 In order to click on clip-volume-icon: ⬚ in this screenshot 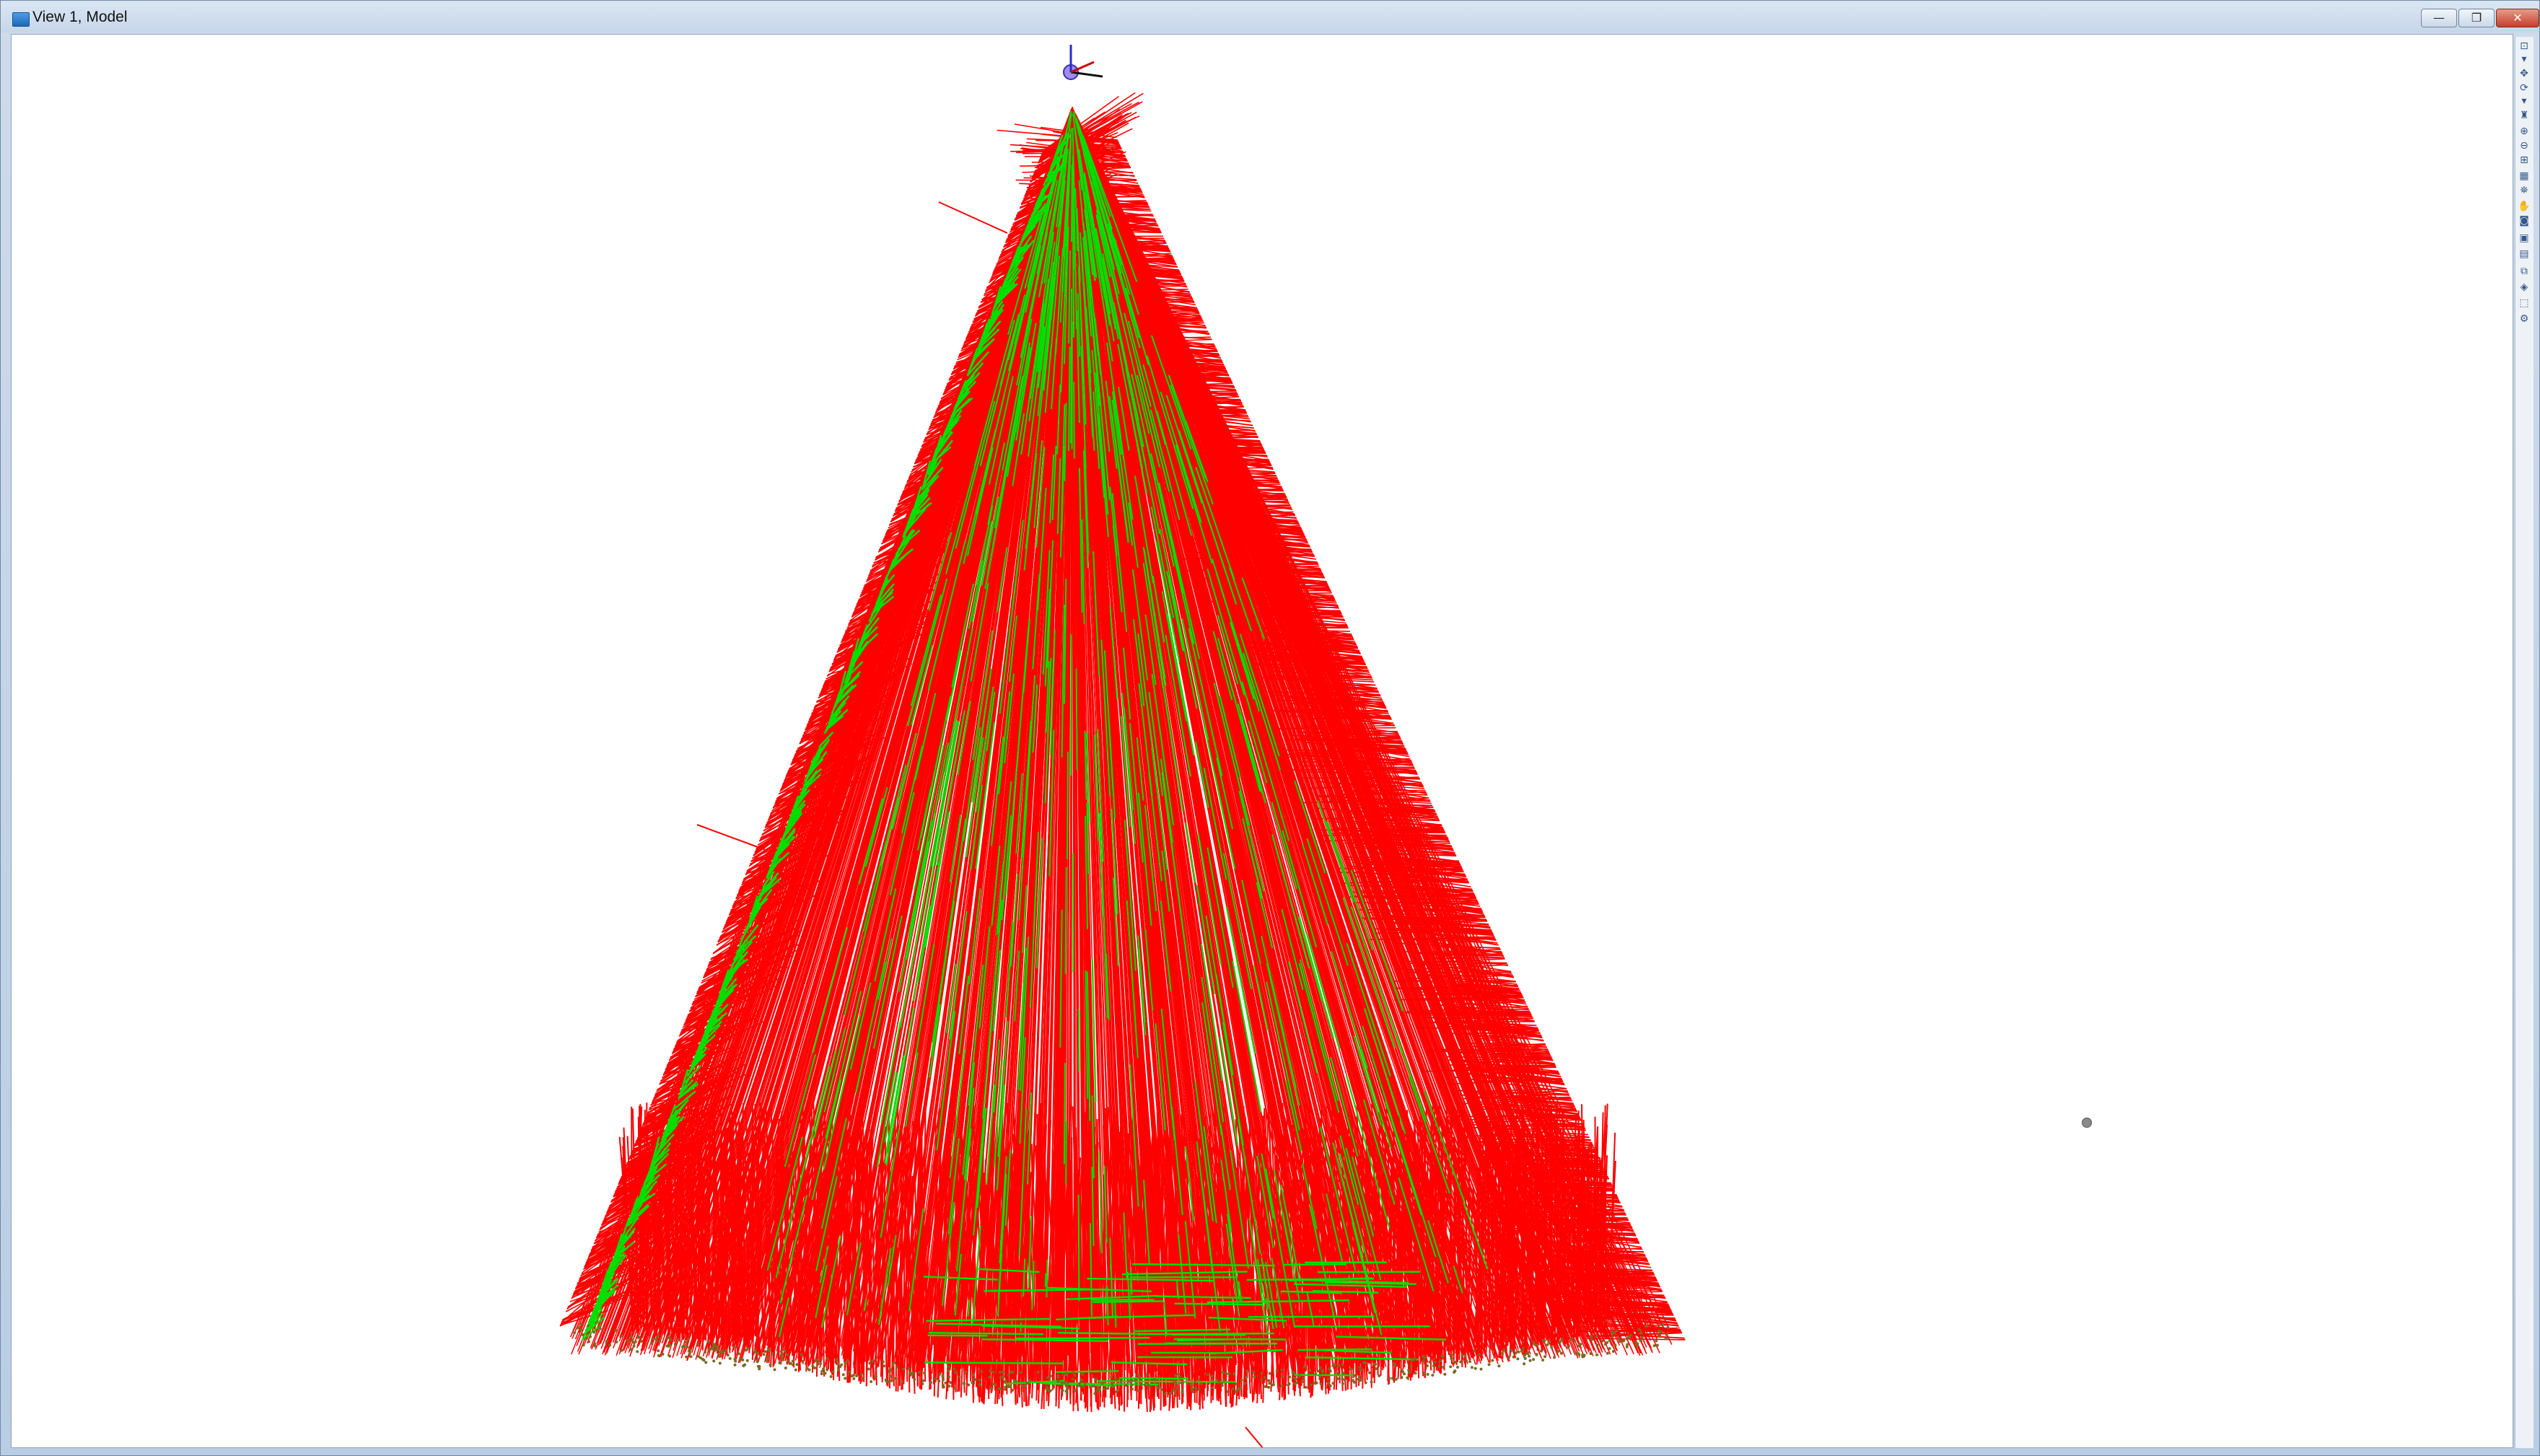, I will do `click(2524, 303)`.